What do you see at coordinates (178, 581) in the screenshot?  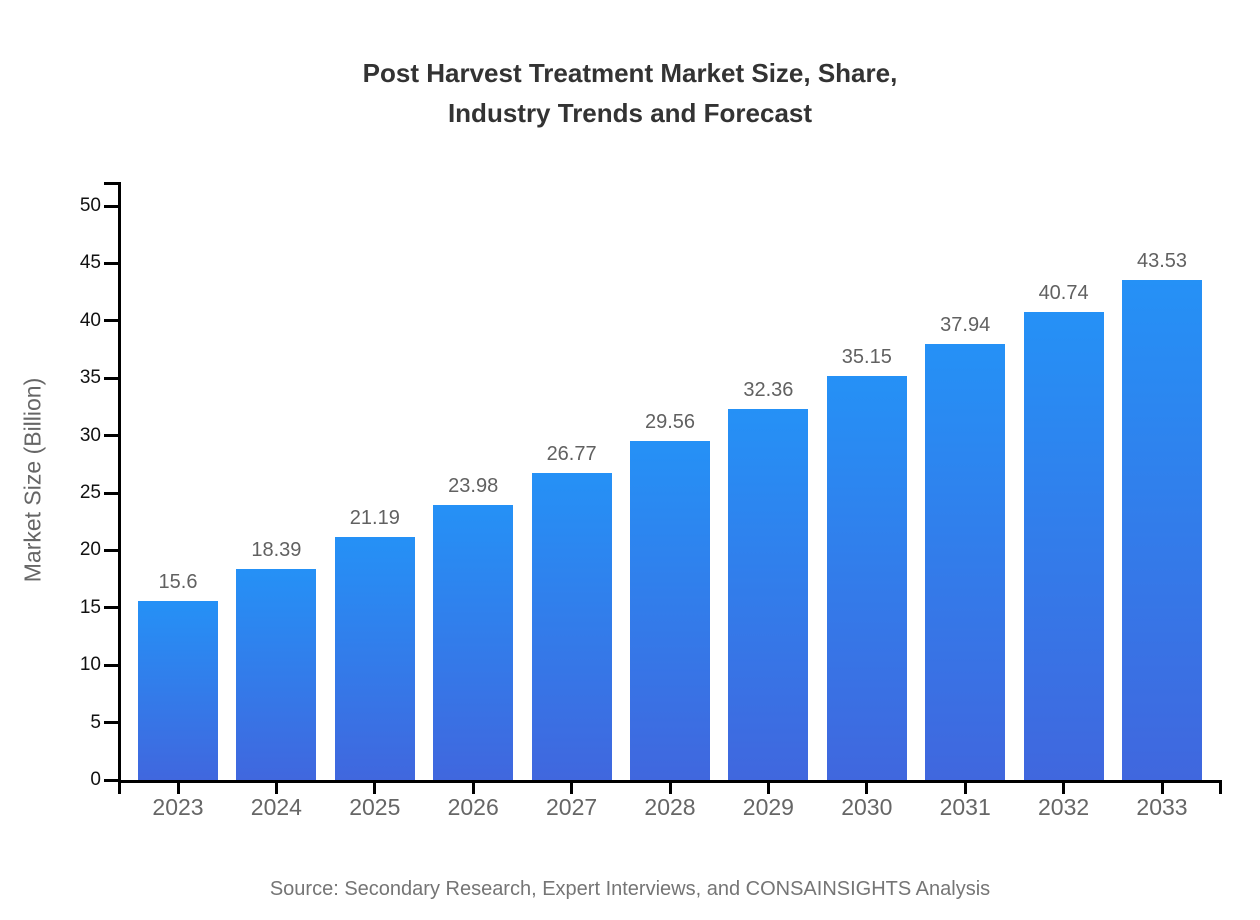 I see `bar-value-label: 15.6` at bounding box center [178, 581].